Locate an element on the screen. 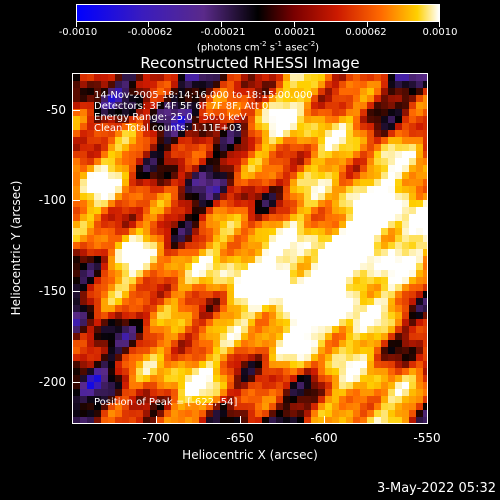  x-axis-label: Heliocentric X (arcsec) is located at coordinates (250, 455).